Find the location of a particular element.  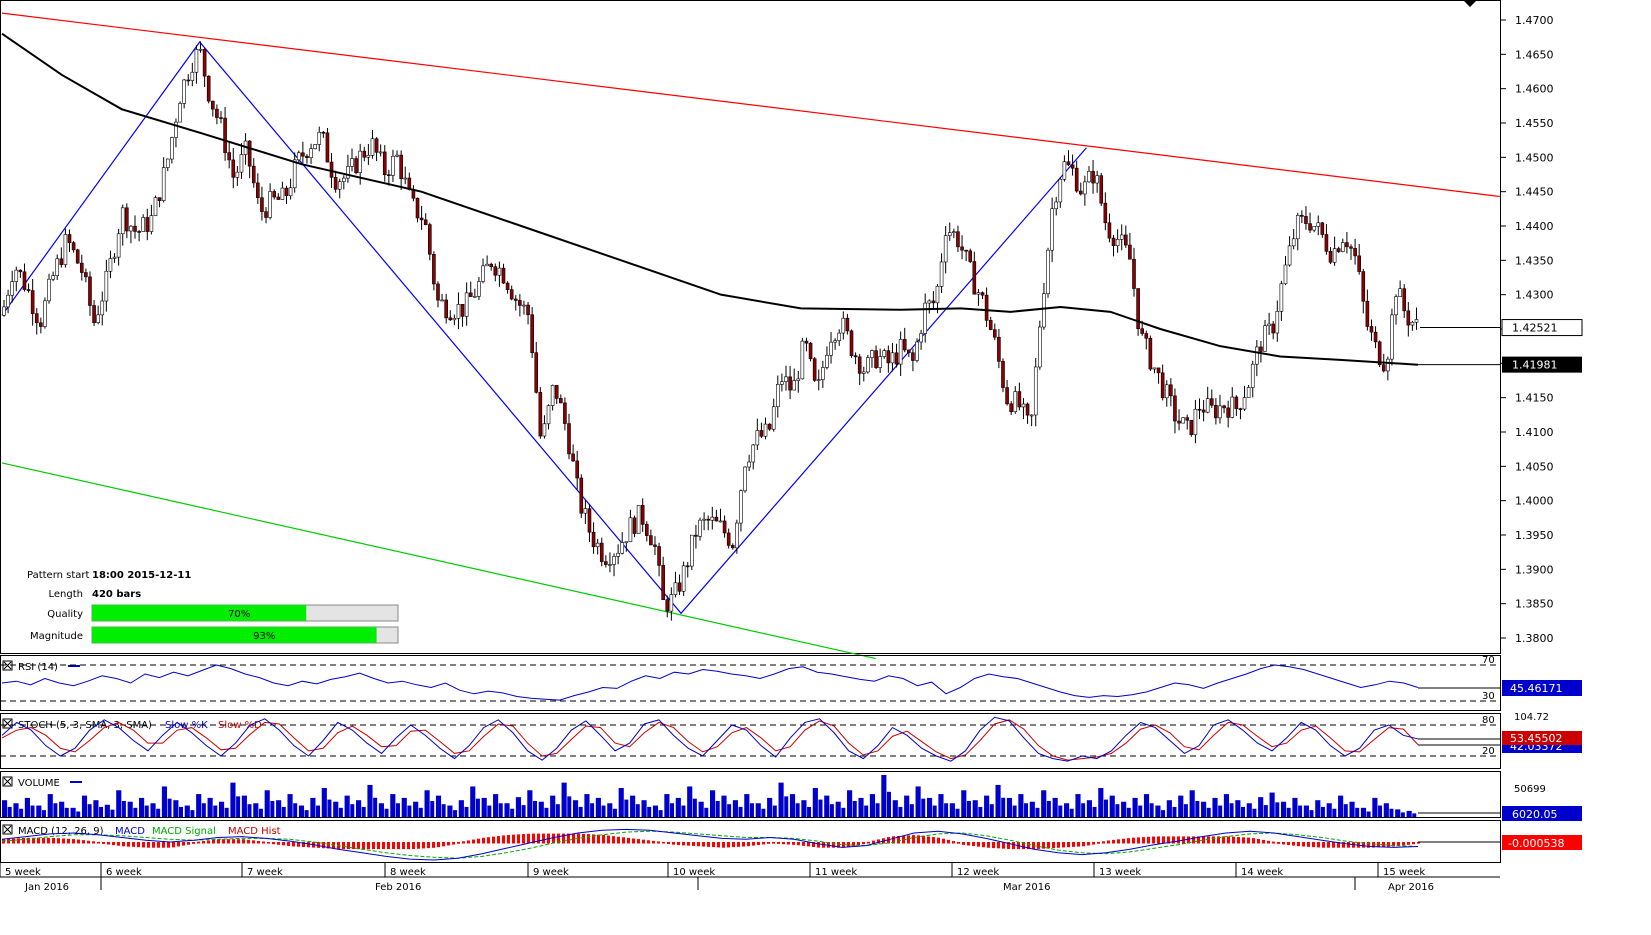

week-label: 11 week is located at coordinates (836, 872).